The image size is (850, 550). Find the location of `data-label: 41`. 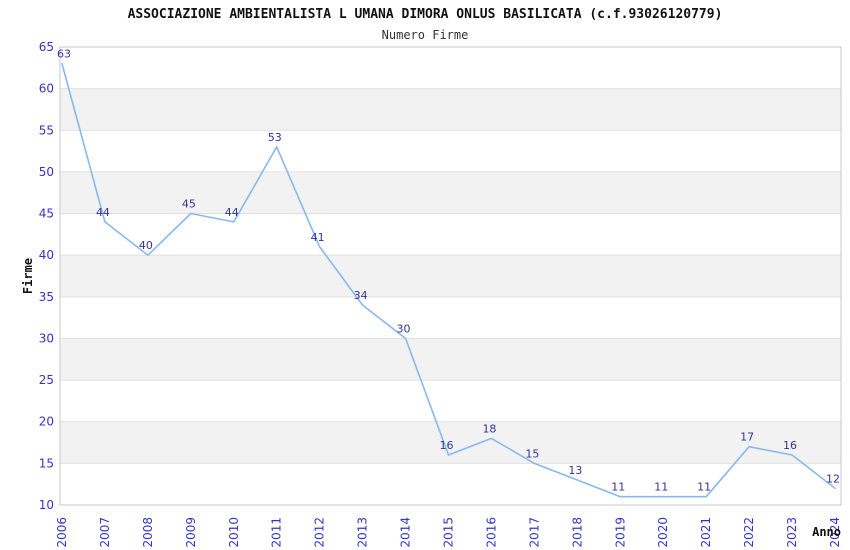

data-label: 41 is located at coordinates (318, 237).